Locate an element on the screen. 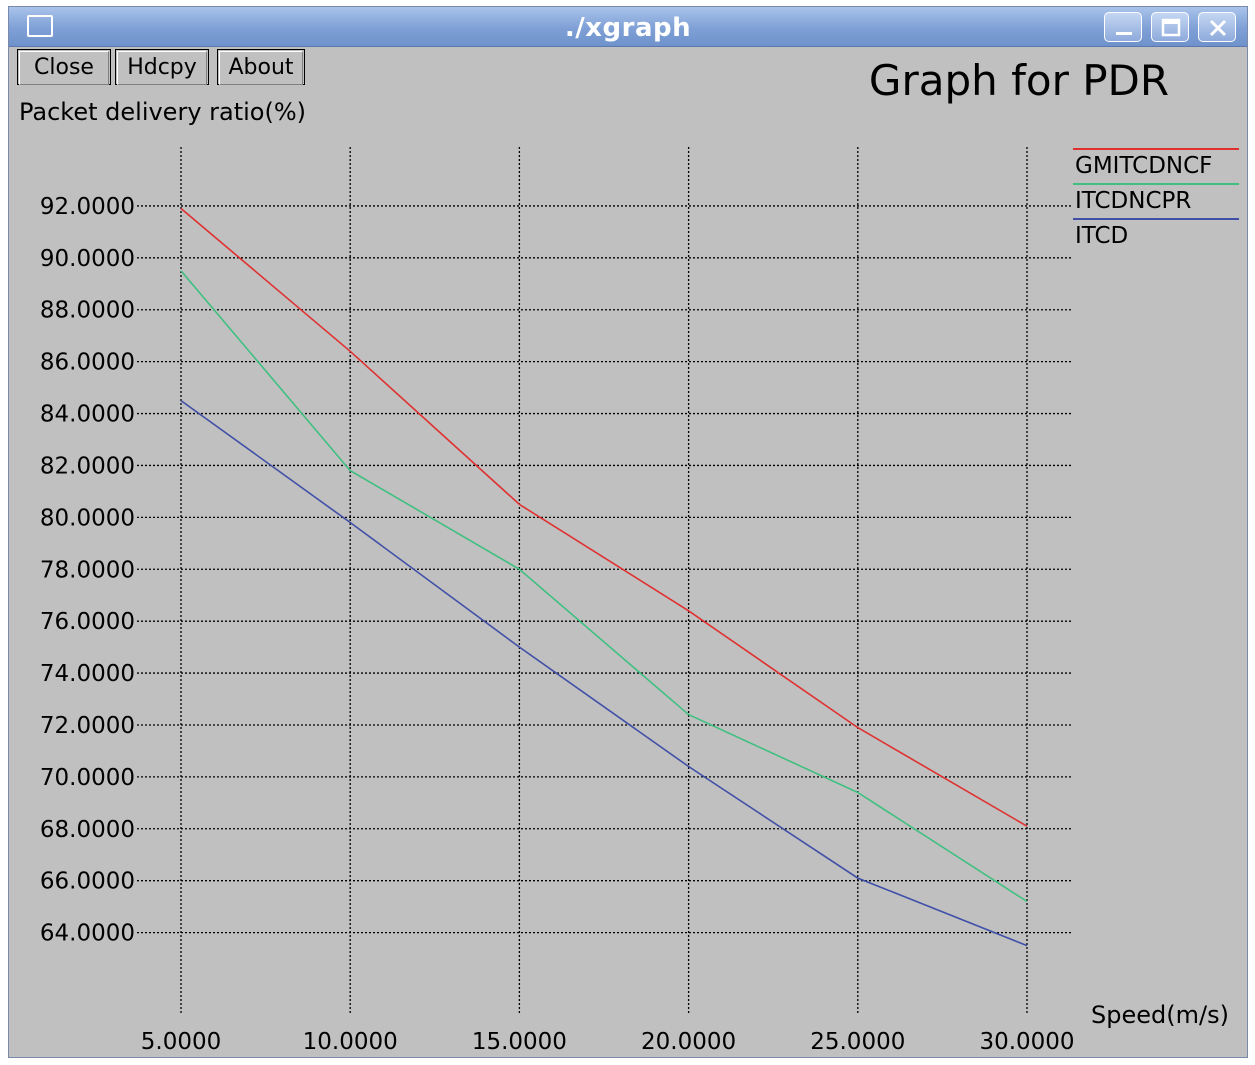 Image resolution: width=1255 pixels, height=1065 pixels. close-button: Close is located at coordinates (64, 67).